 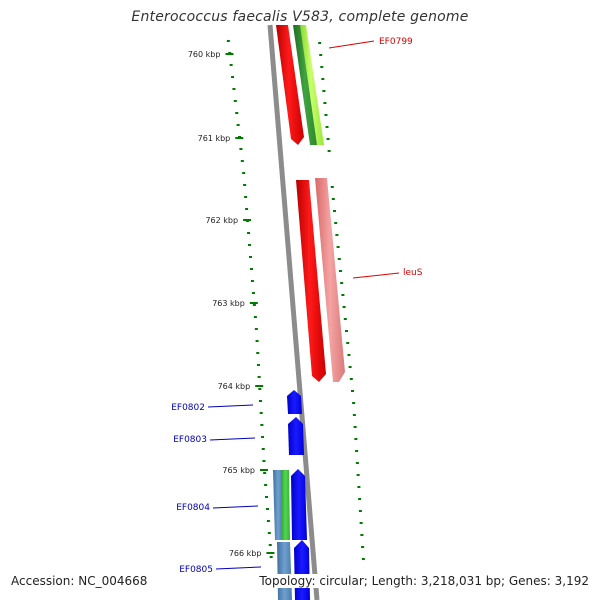 I want to click on scale-tick-label: 760 kbp, so click(x=204, y=54).